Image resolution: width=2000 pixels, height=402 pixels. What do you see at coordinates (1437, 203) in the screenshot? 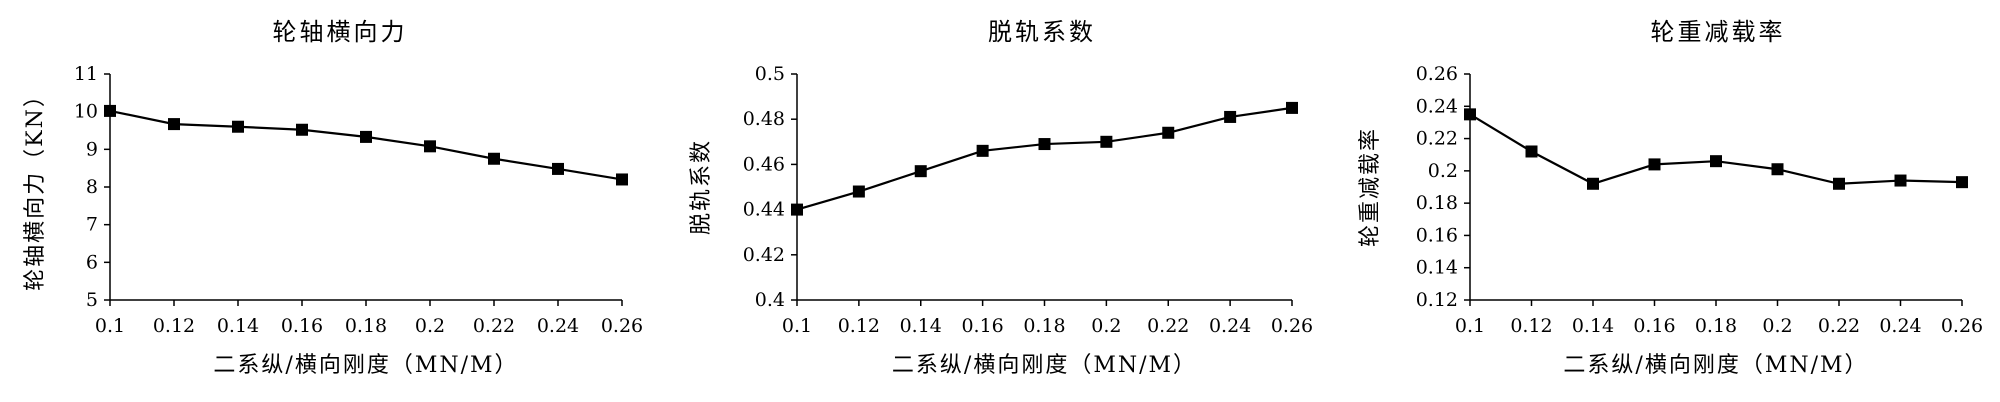
I see `y-tick-label: 0.18` at bounding box center [1437, 203].